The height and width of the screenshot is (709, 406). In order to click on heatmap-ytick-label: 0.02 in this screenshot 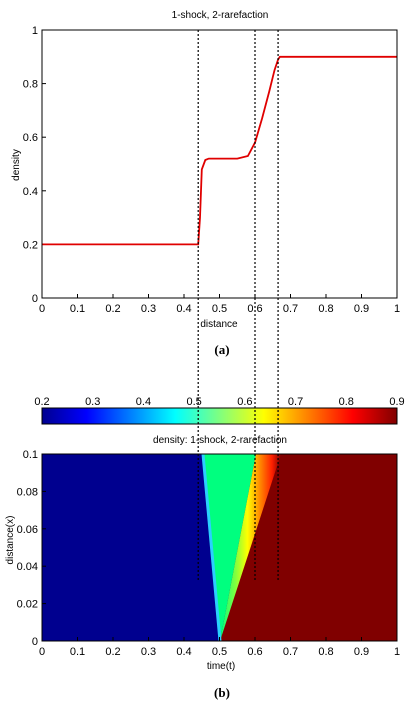, I will do `click(27, 605)`.